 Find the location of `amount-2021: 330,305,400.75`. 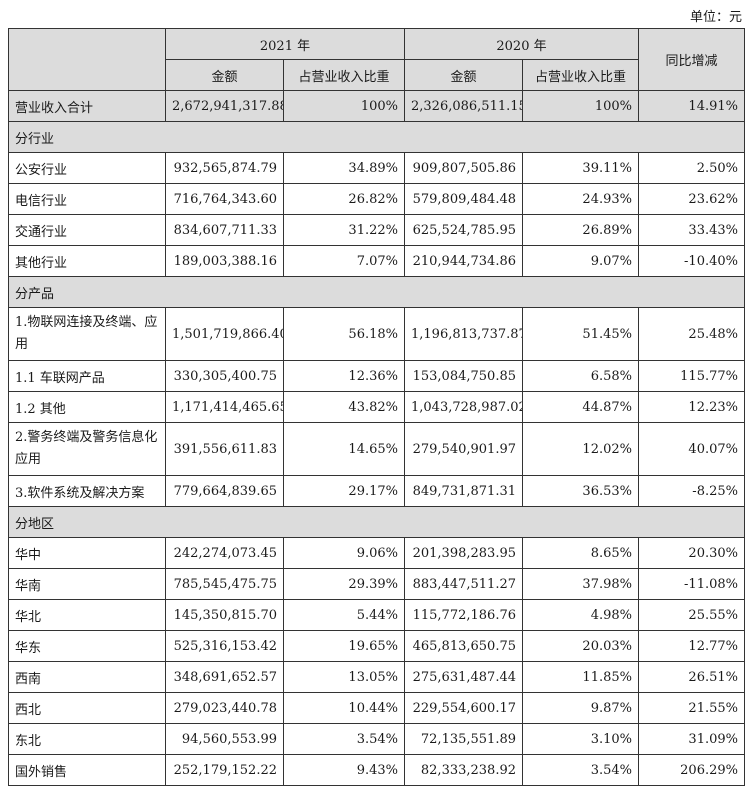

amount-2021: 330,305,400.75 is located at coordinates (224, 376).